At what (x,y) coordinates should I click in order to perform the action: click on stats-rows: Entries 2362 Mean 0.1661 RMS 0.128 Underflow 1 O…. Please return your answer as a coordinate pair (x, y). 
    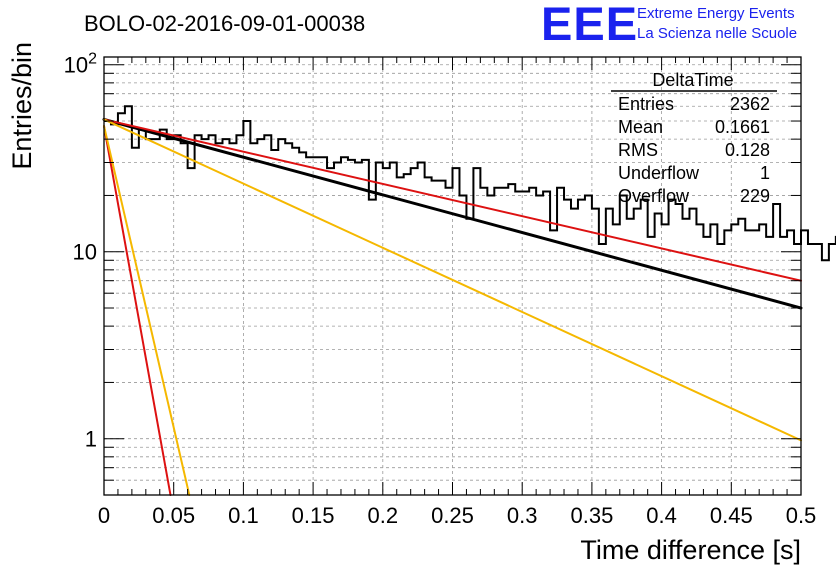
    Looking at the image, I should click on (694, 150).